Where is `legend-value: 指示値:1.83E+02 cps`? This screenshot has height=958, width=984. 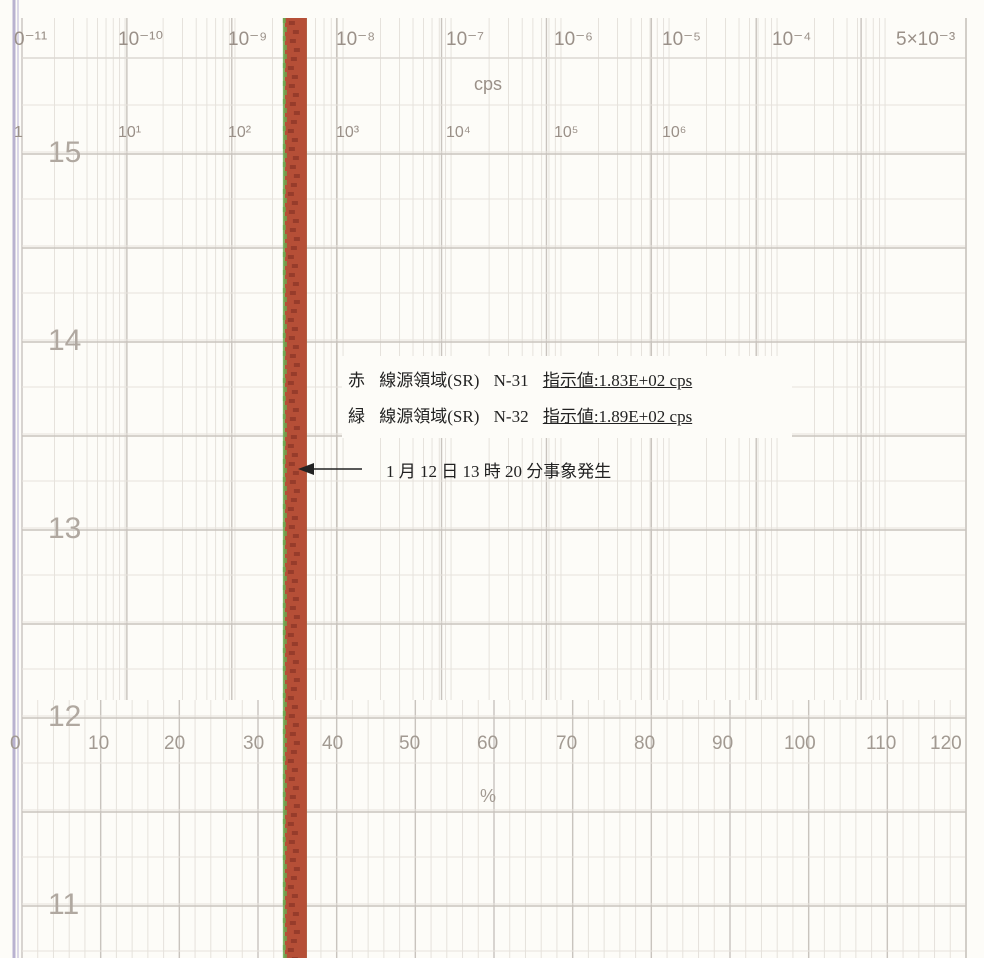 legend-value: 指示値:1.83E+02 cps is located at coordinates (617, 380).